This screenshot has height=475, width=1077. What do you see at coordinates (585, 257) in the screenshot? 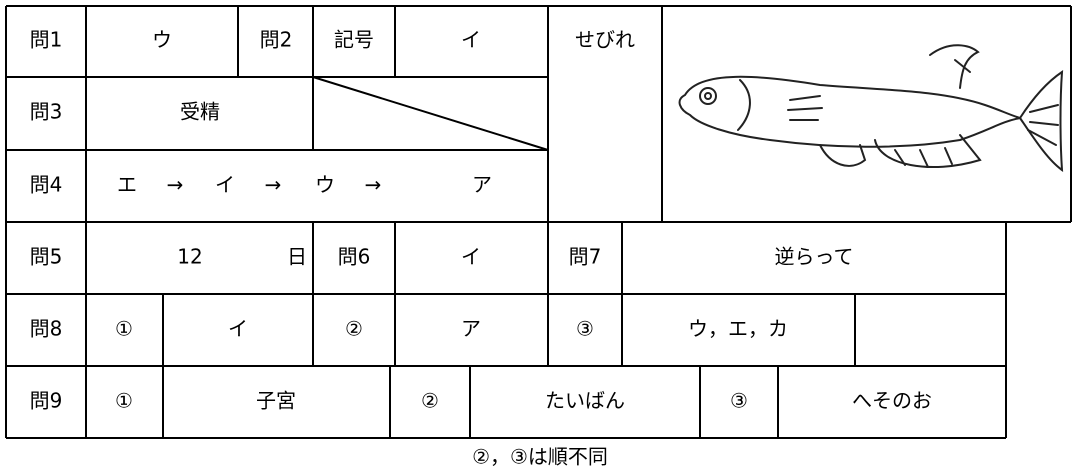
I see `answer-cell: 問7` at bounding box center [585, 257].